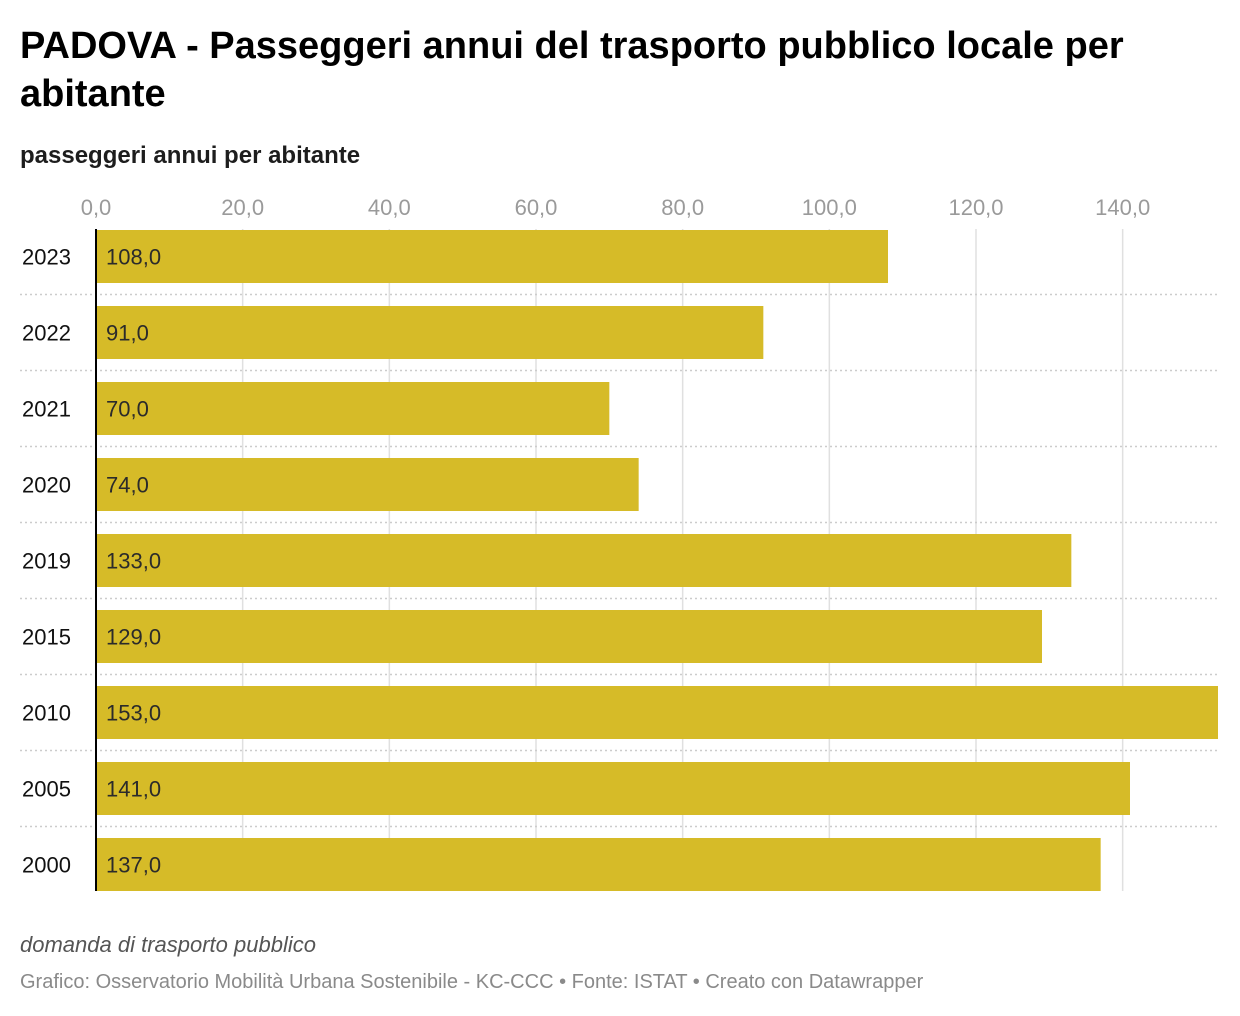 The image size is (1240, 1016). Describe the element at coordinates (430, 332) in the screenshot. I see `bar-2022` at that location.